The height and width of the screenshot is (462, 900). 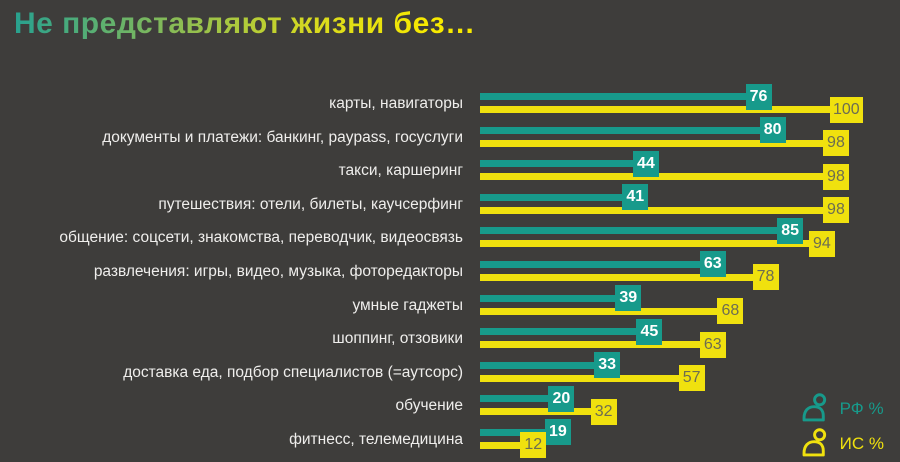 I want to click on category-label: фитнесс, телемедицина, so click(x=376, y=439).